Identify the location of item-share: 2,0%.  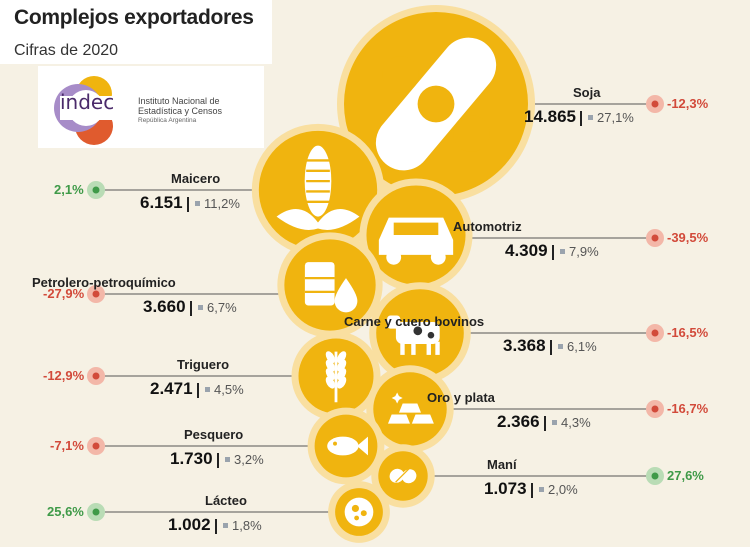
(552, 490).